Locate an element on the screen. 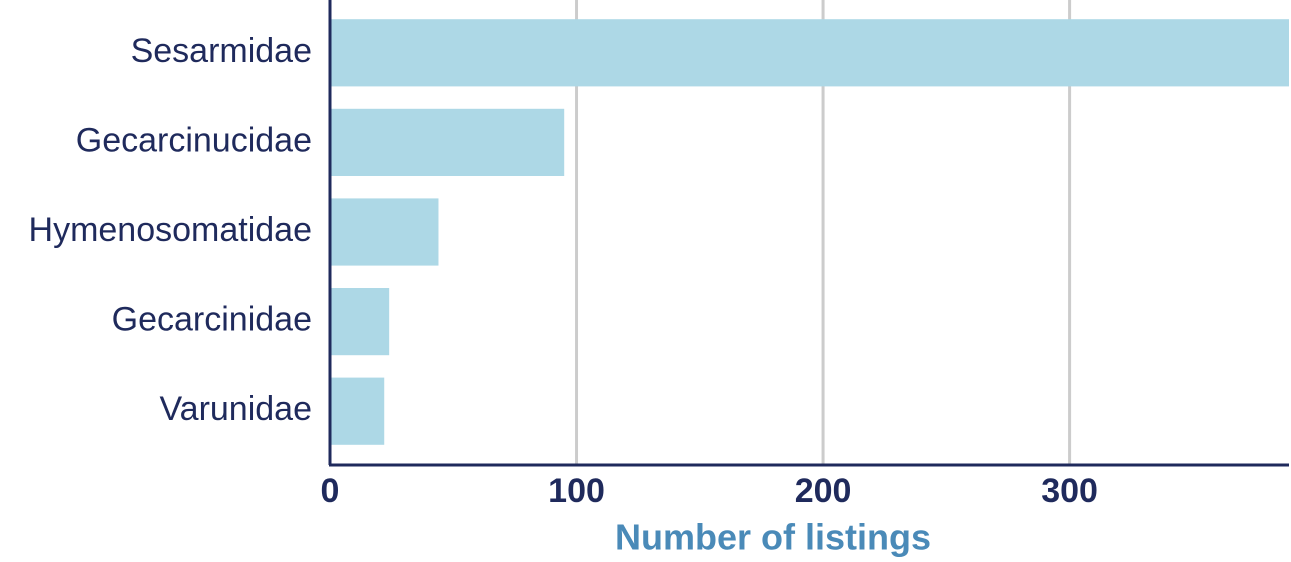  x-tick-label: 0 is located at coordinates (330, 491).